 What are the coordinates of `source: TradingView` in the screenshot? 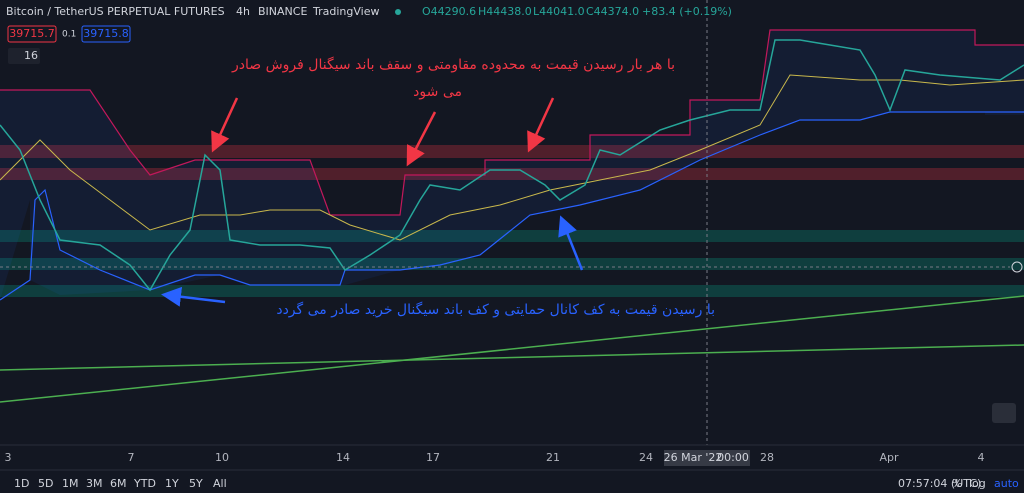 It's located at (345, 11).